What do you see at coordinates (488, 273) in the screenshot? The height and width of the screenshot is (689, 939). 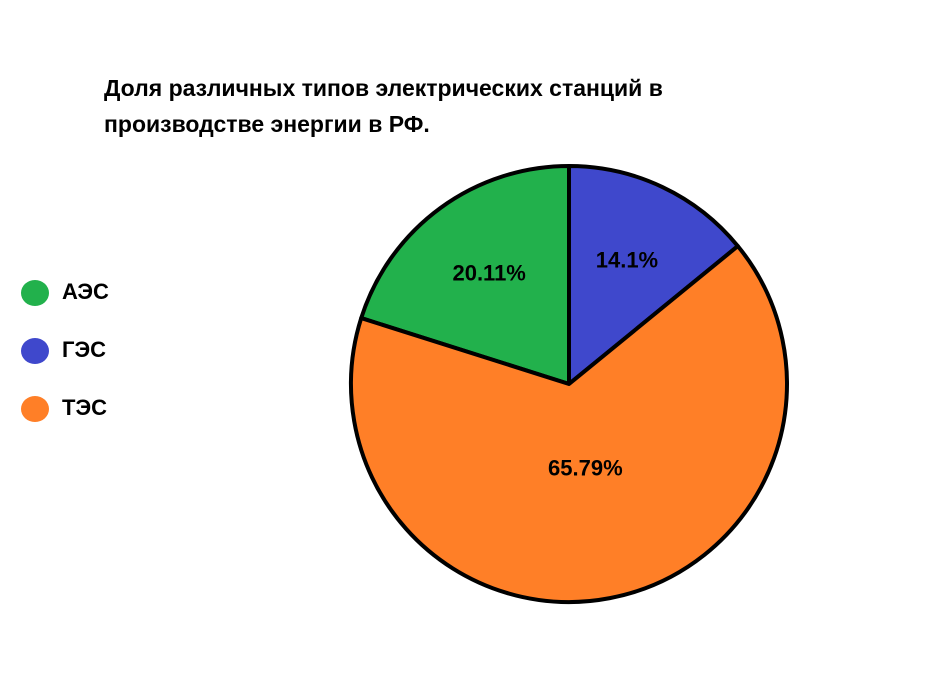 I see `data-label: 20.11%` at bounding box center [488, 273].